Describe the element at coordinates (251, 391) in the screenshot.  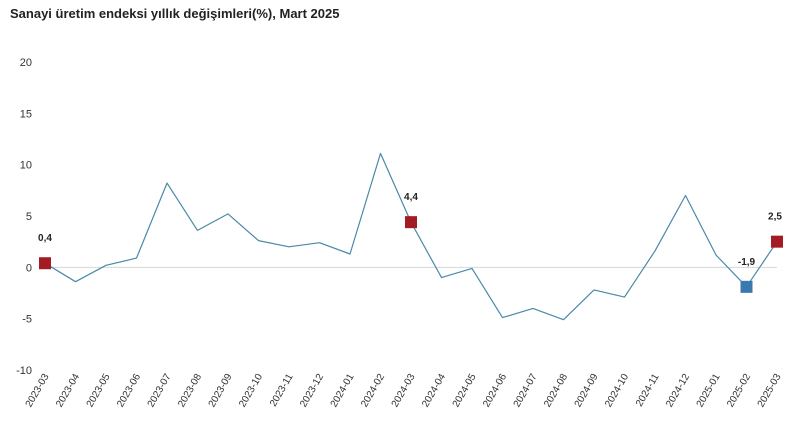
I see `x-tick-label: 2023-10` at that location.